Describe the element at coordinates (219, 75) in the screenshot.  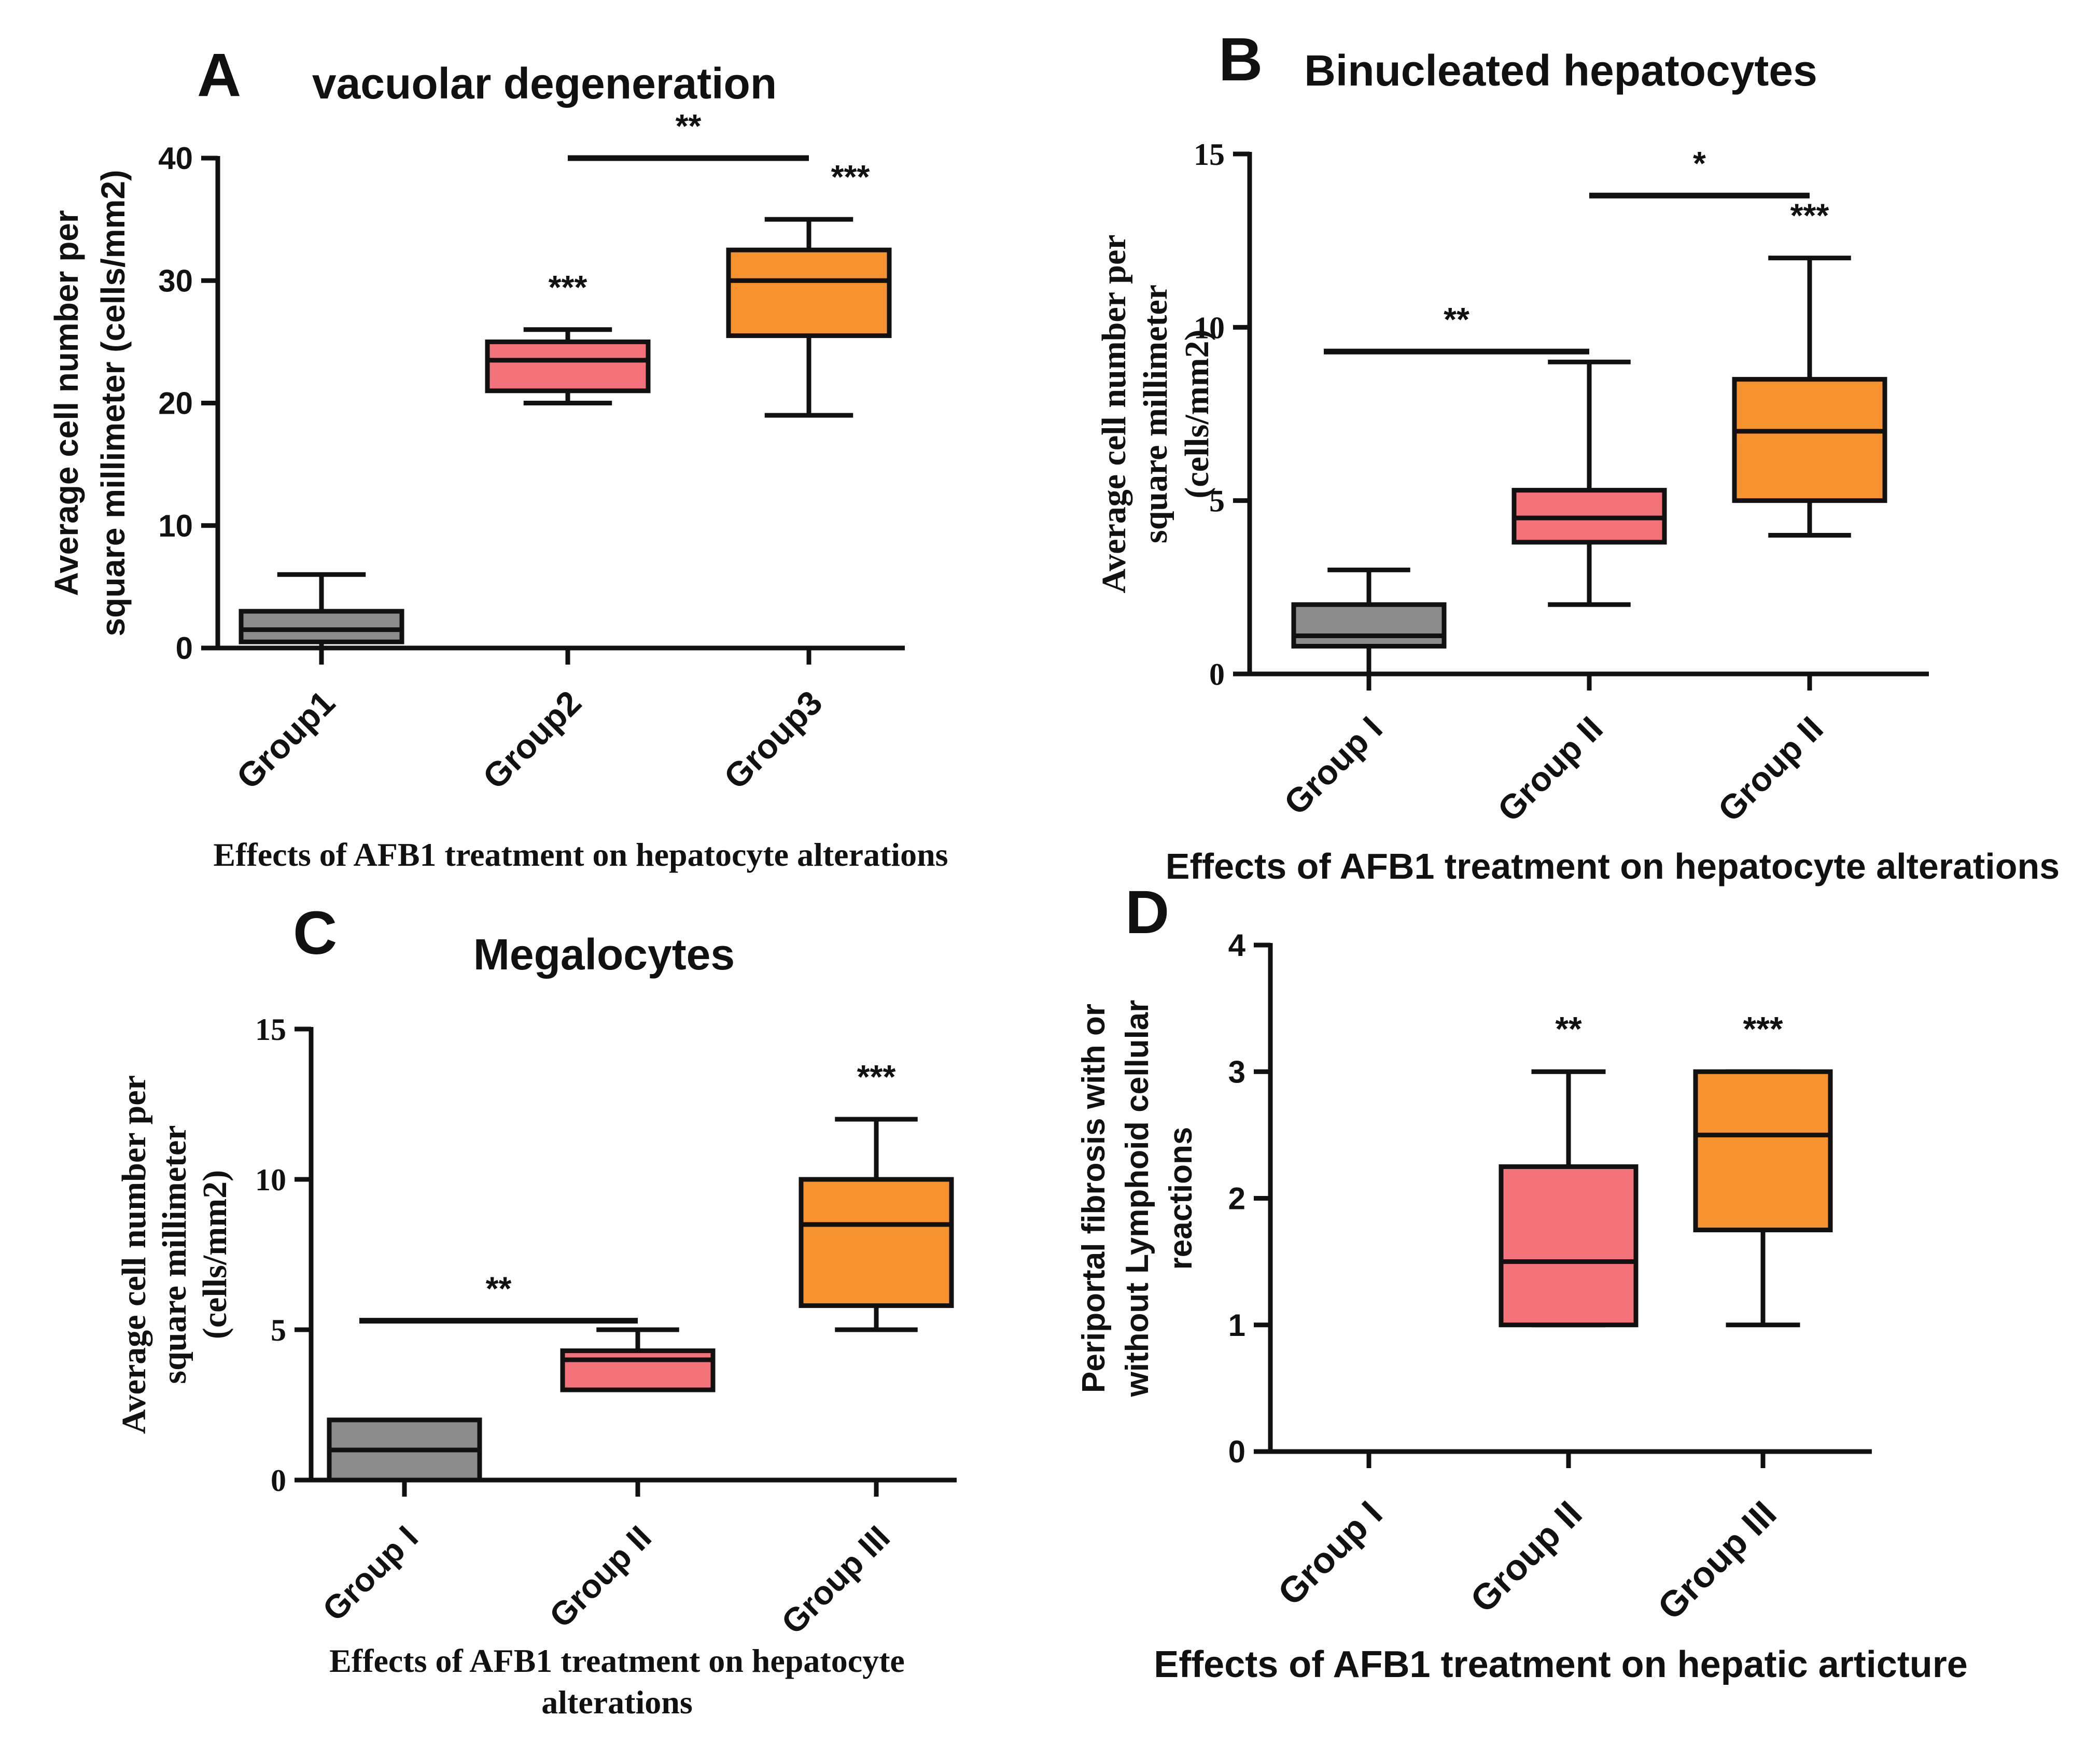
I see `panel-letter: A` at that location.